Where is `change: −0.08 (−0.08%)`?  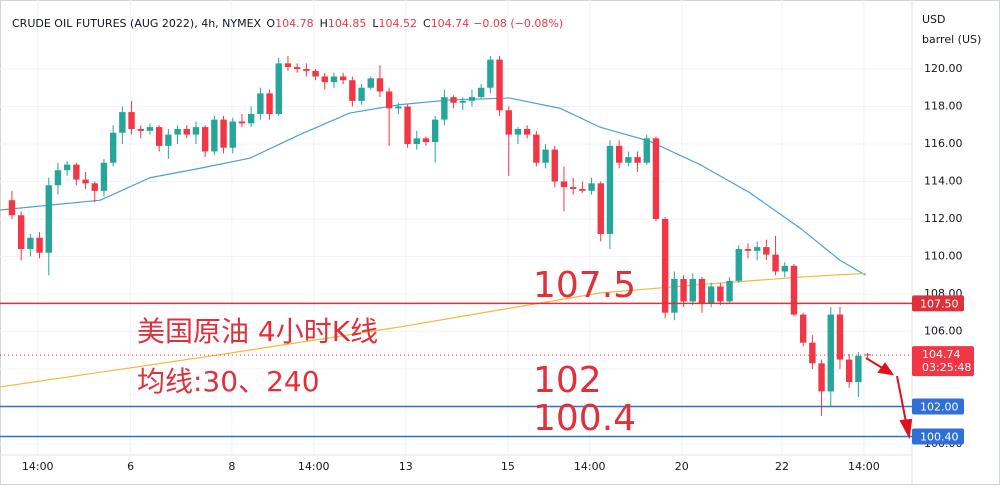
change: −0.08 (−0.08%) is located at coordinates (518, 23).